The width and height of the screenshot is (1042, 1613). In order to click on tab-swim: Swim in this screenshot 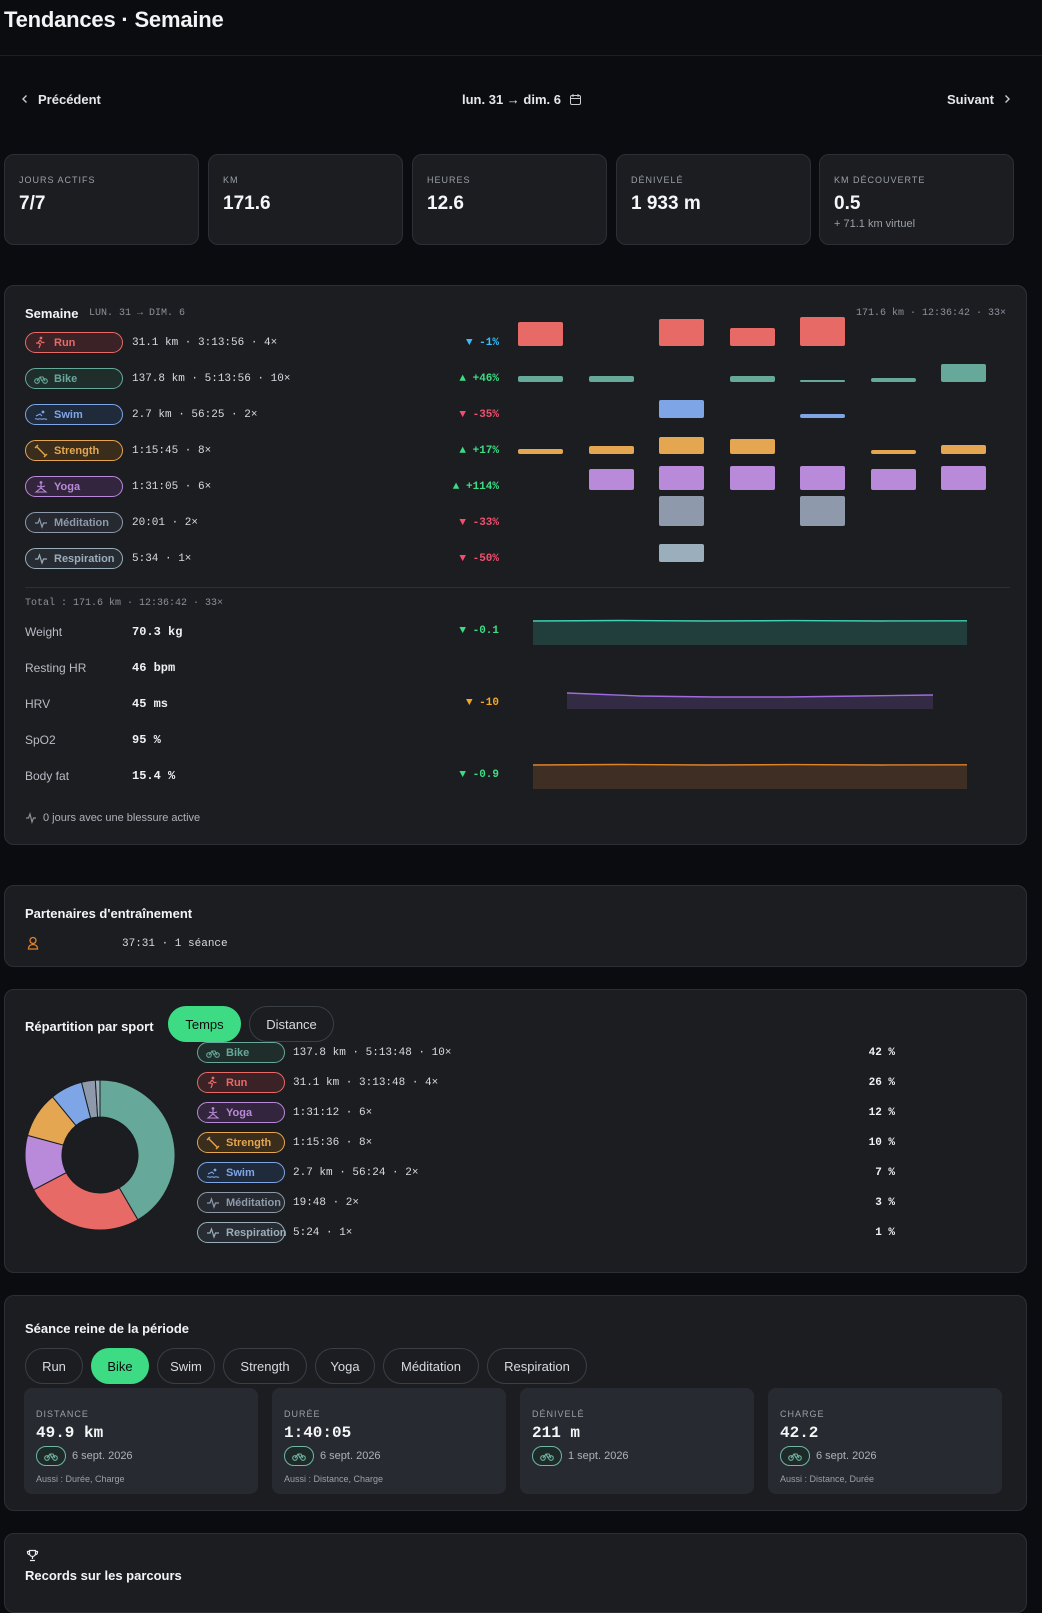, I will do `click(186, 1366)`.